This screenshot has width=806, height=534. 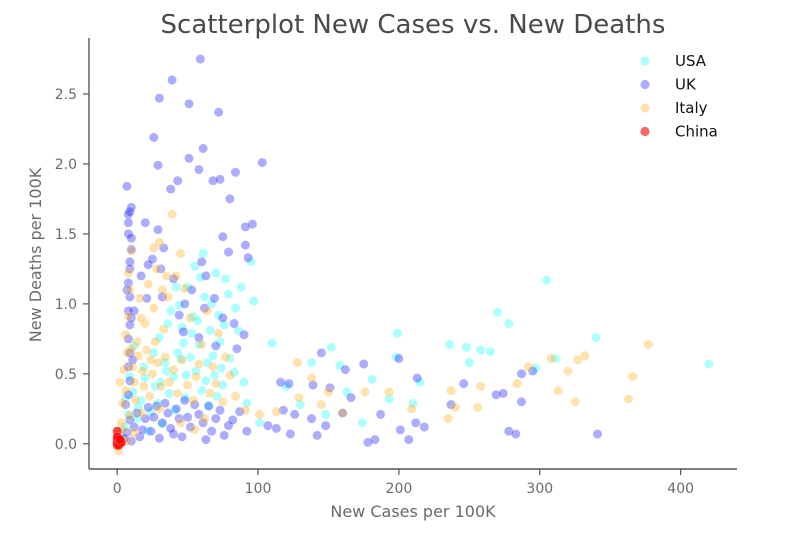 I want to click on legend-marker-china, so click(x=645, y=131).